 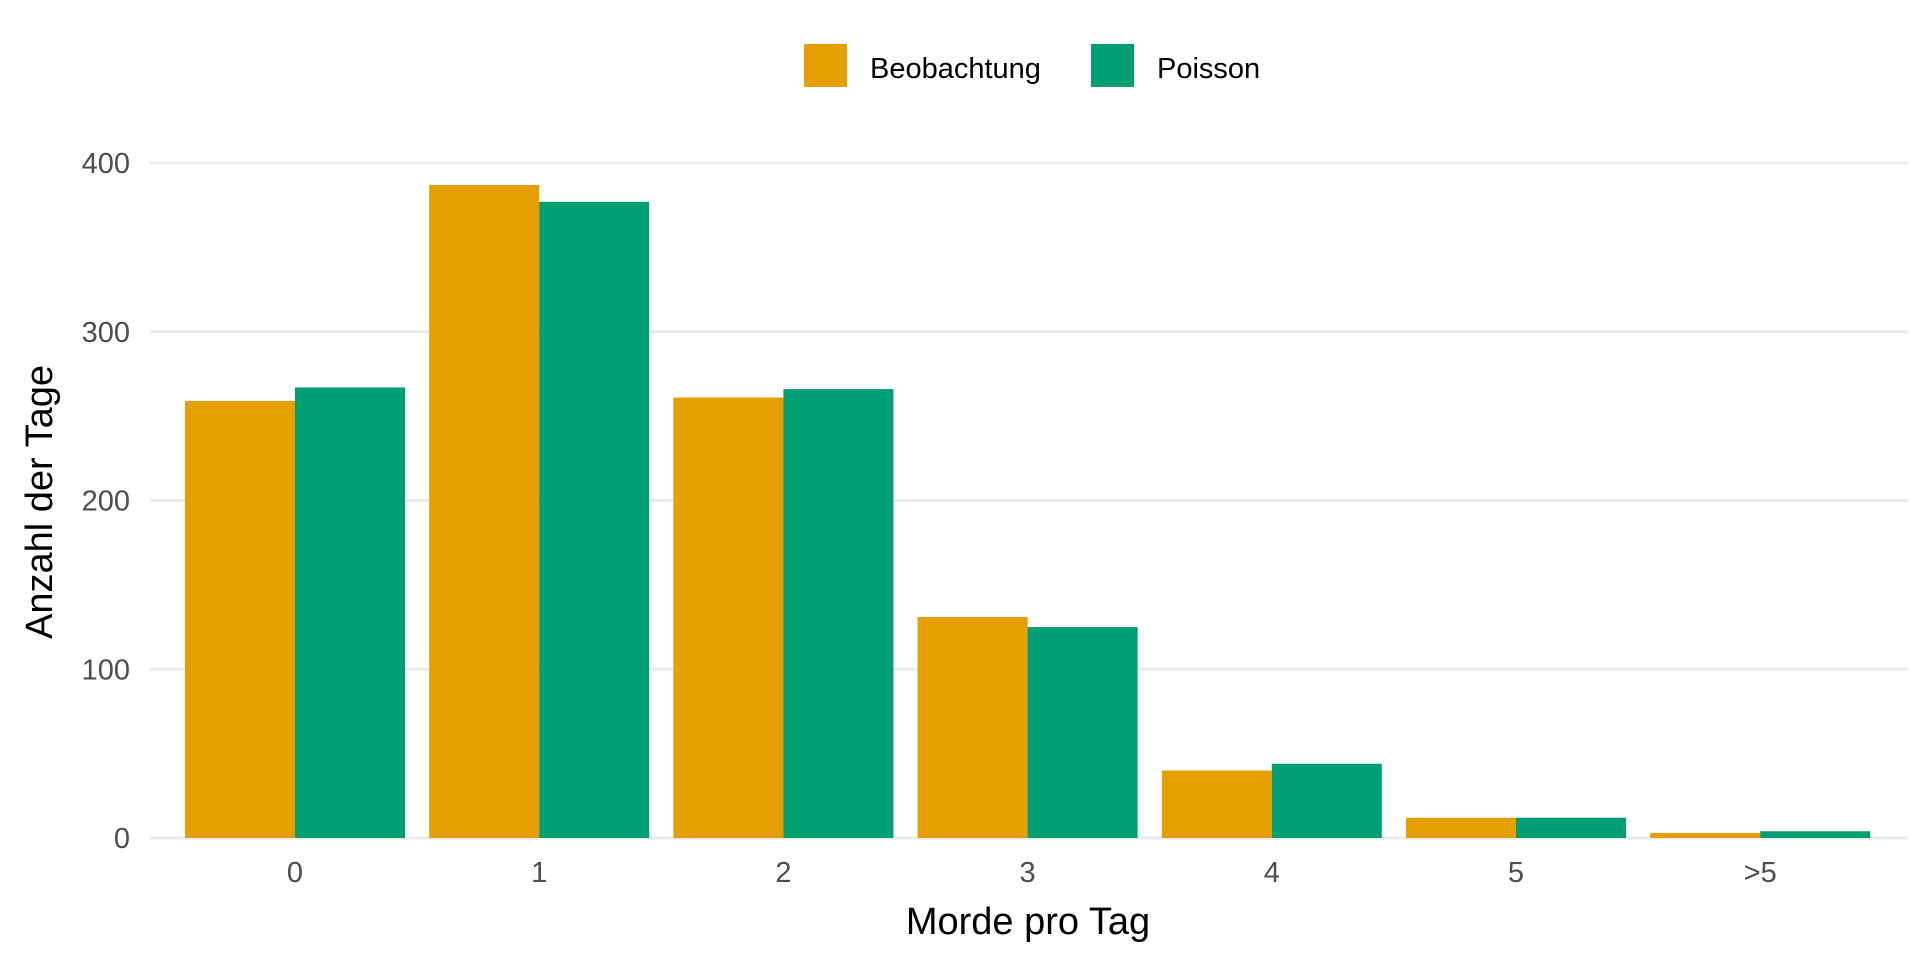 What do you see at coordinates (1272, 873) in the screenshot?
I see `x-tick-label: 4` at bounding box center [1272, 873].